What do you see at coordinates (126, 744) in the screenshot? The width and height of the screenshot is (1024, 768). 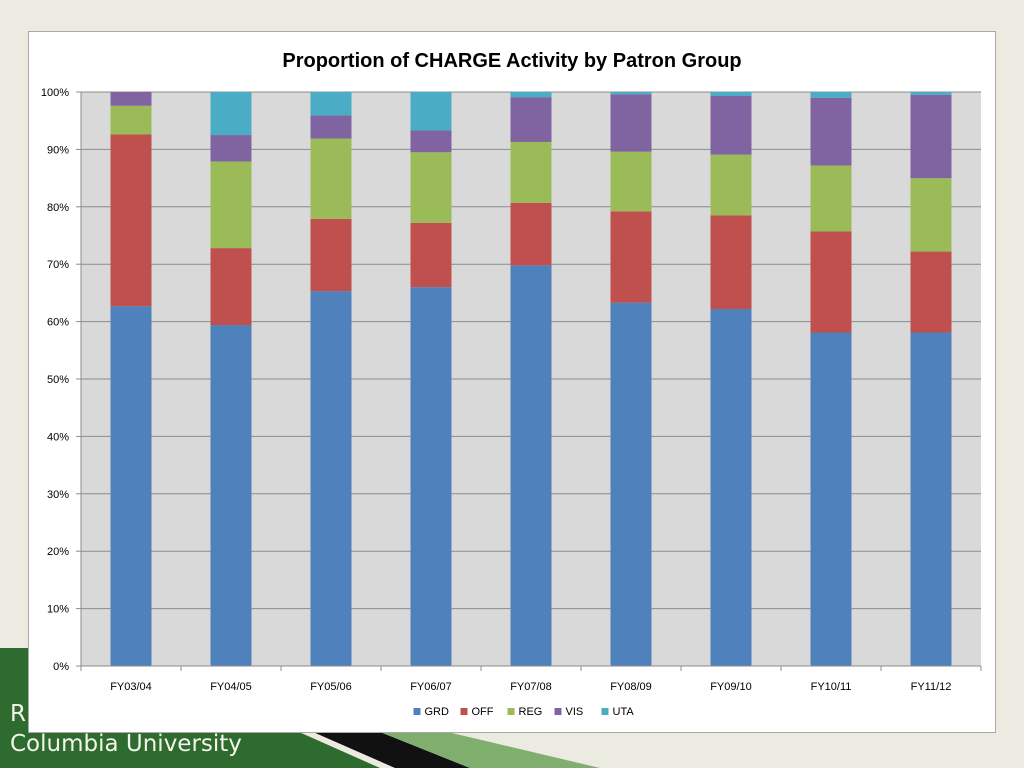 I see `footer-university-name: Columbia University` at bounding box center [126, 744].